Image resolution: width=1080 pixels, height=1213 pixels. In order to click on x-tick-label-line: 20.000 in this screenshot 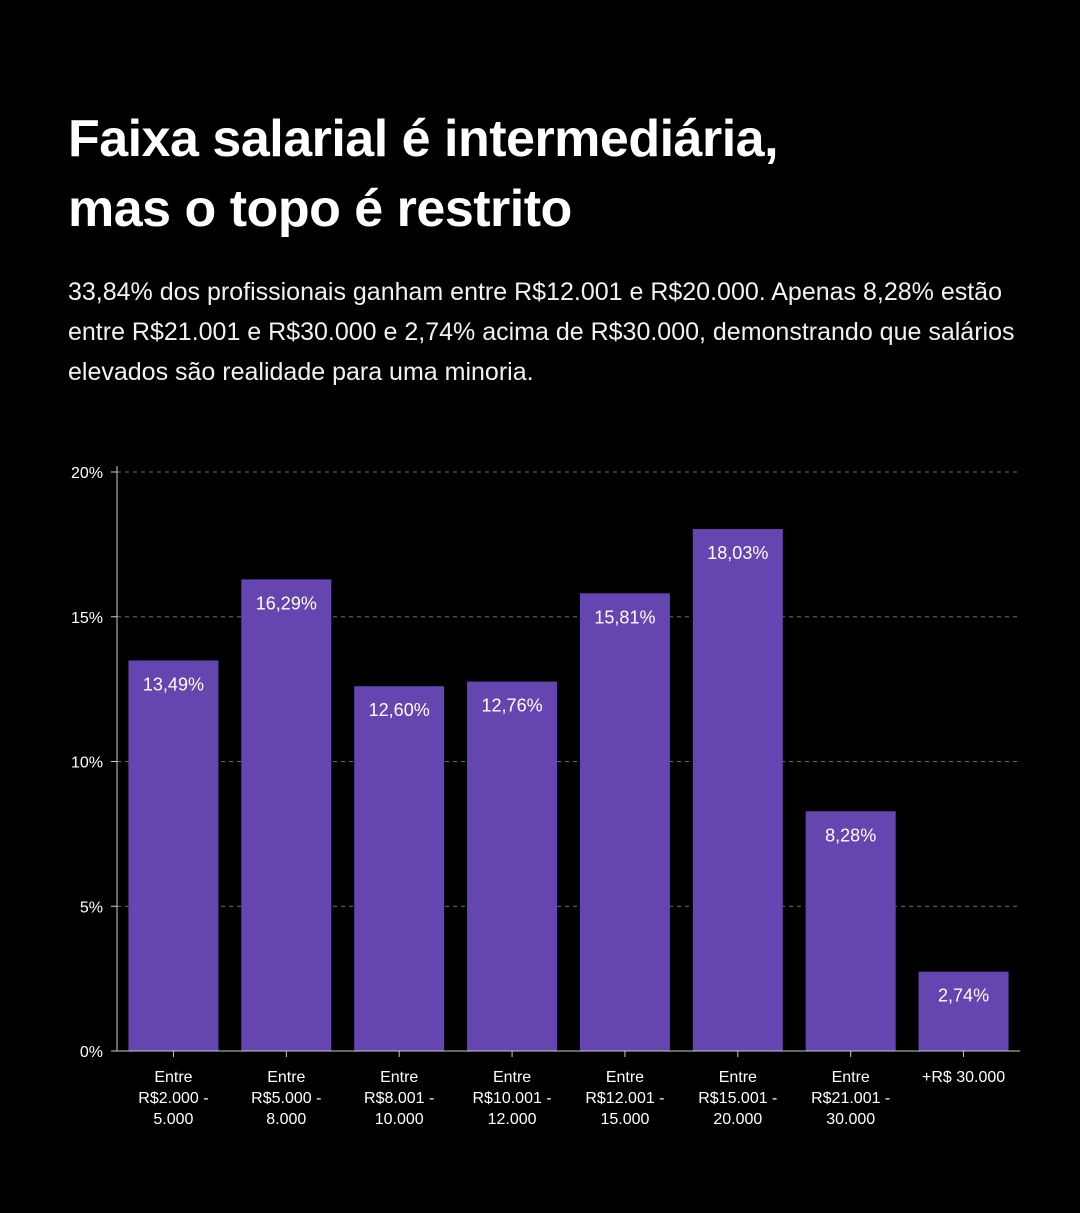, I will do `click(737, 1119)`.